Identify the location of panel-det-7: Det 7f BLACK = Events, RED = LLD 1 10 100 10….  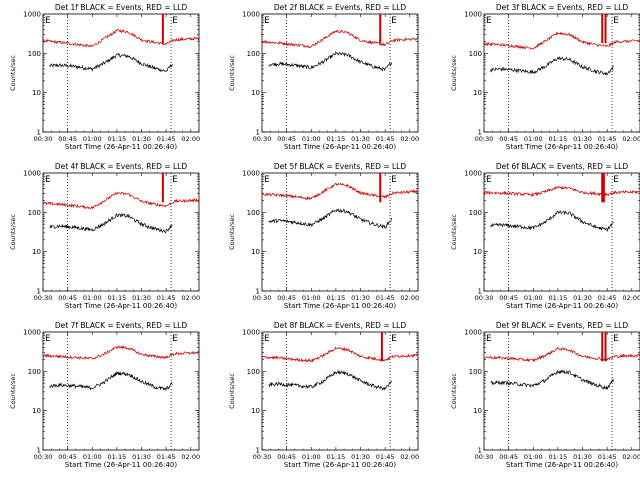
(104, 395).